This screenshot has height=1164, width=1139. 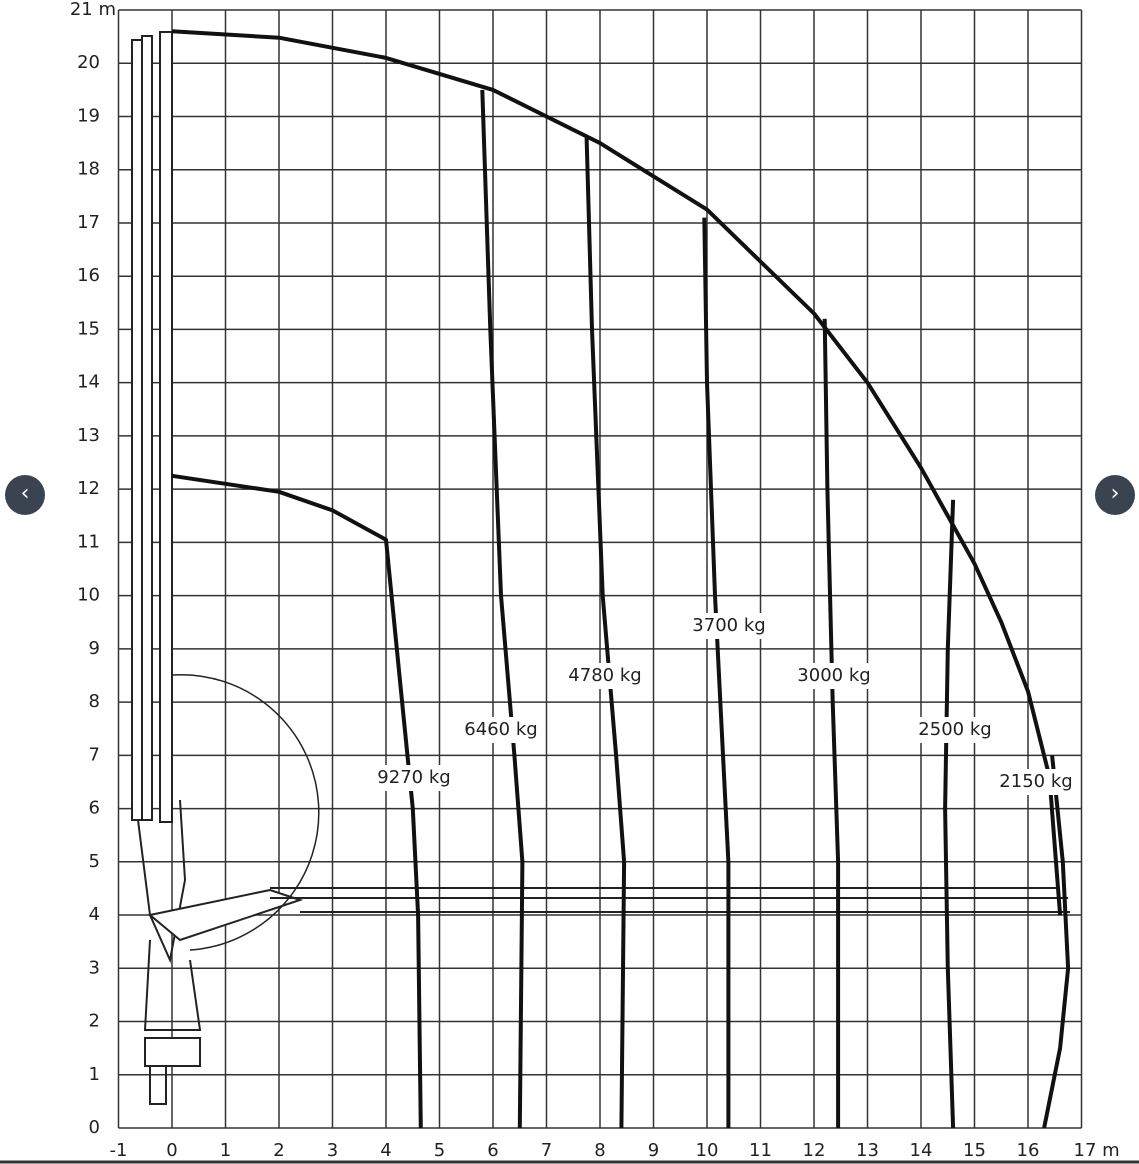 I want to click on x-tick-label: 11, so click(x=760, y=1150).